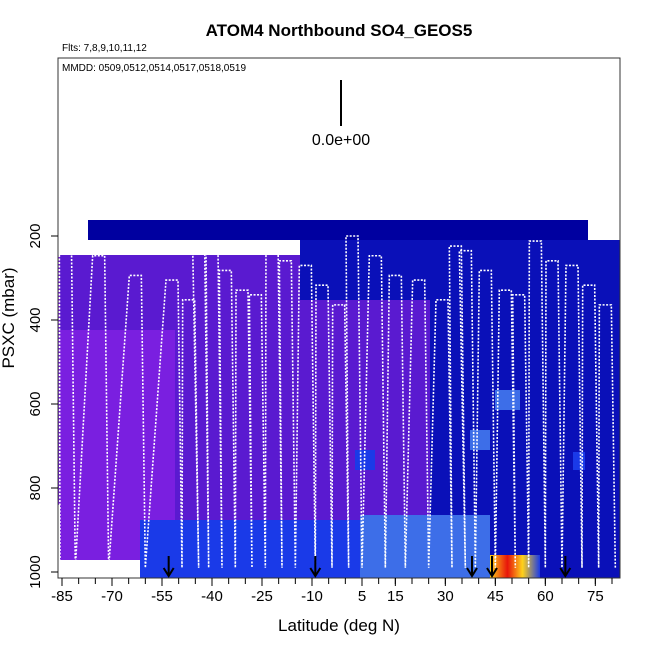 This screenshot has height=650, width=650. I want to click on x-tick-label: -10, so click(312, 596).